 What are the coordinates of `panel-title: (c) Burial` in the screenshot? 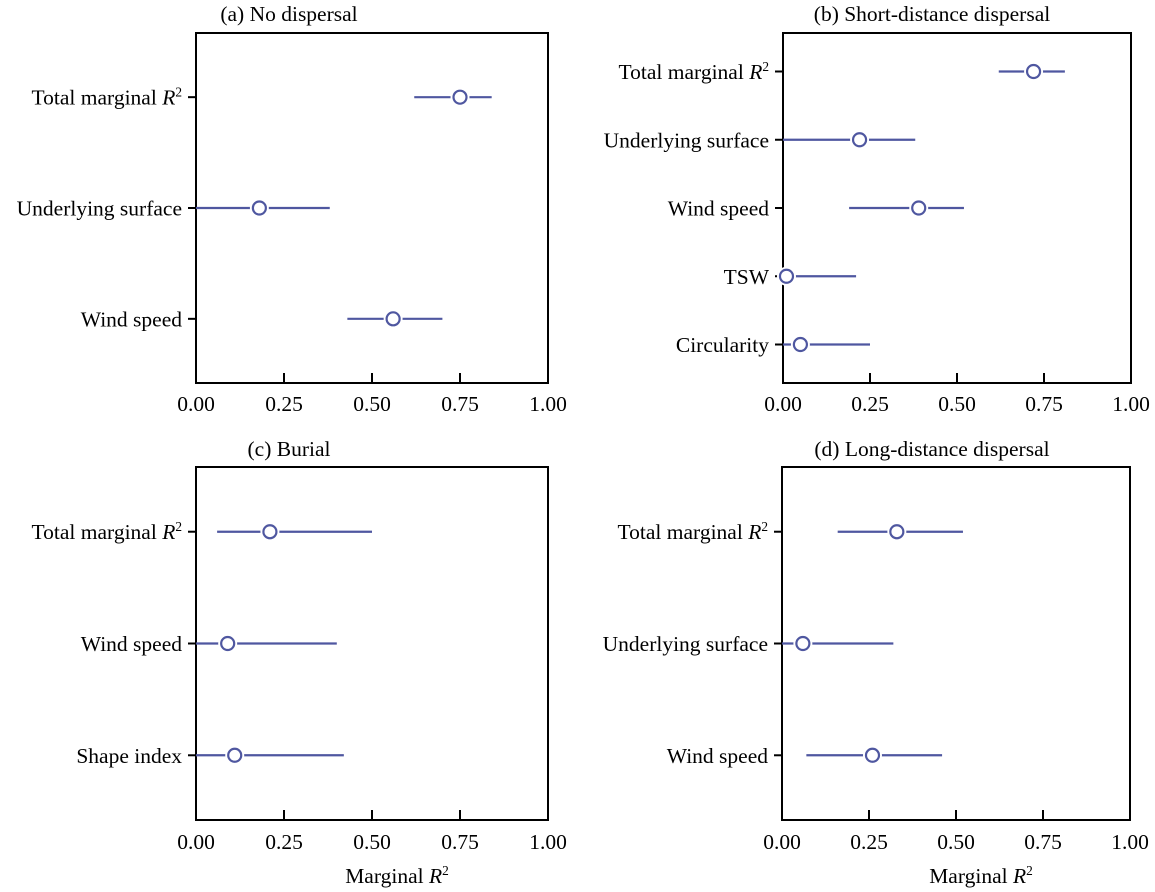 It's located at (289, 449).